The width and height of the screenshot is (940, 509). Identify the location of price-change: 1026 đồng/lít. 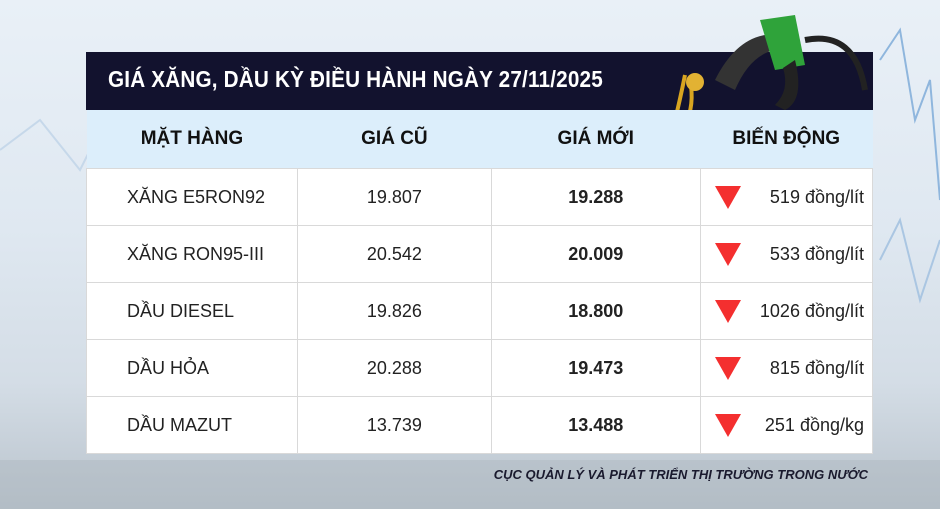
(786, 311).